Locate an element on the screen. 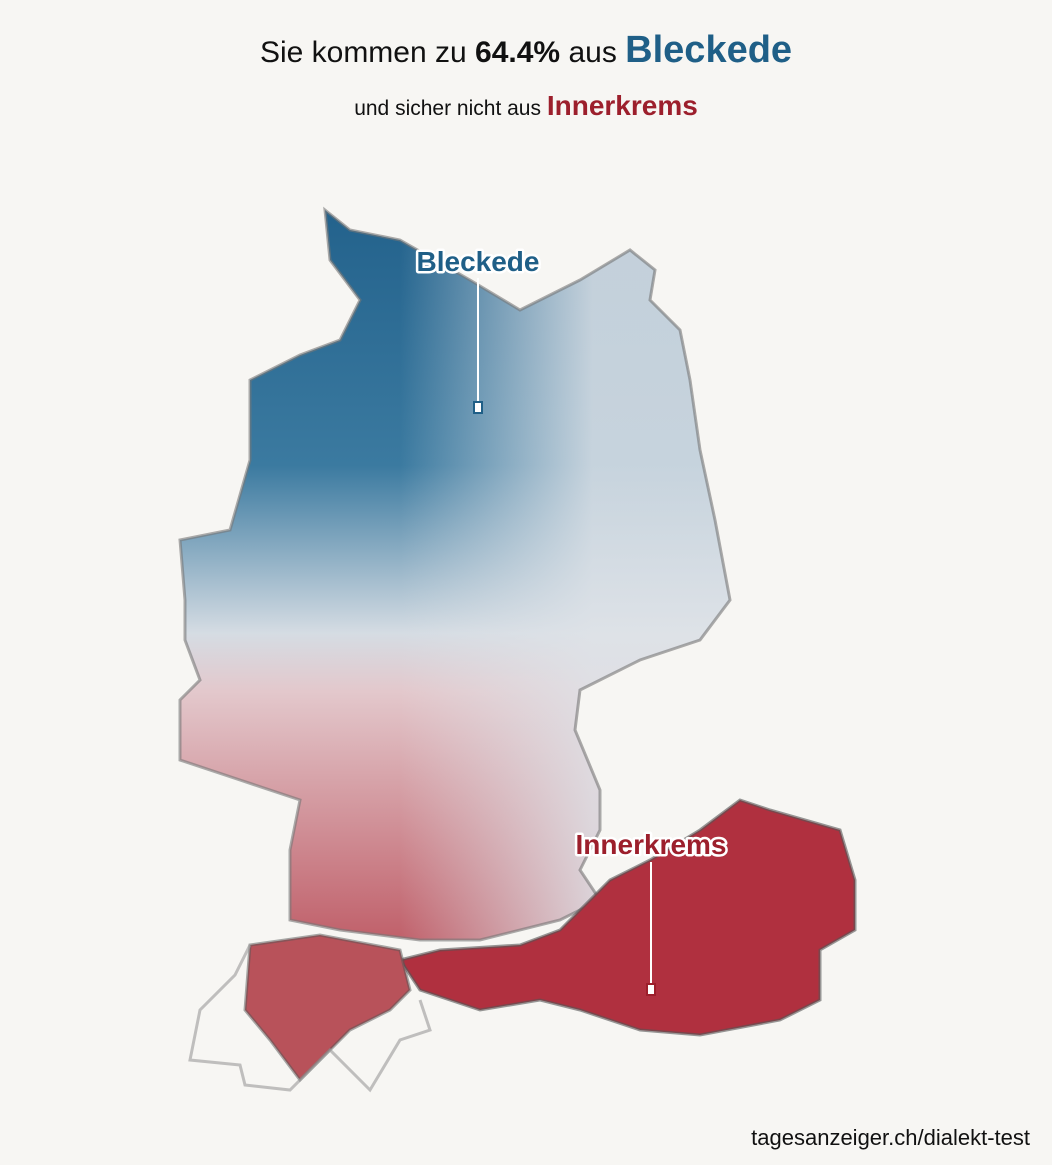 This screenshot has width=1052, height=1165. border-outline is located at coordinates (310, 1018).